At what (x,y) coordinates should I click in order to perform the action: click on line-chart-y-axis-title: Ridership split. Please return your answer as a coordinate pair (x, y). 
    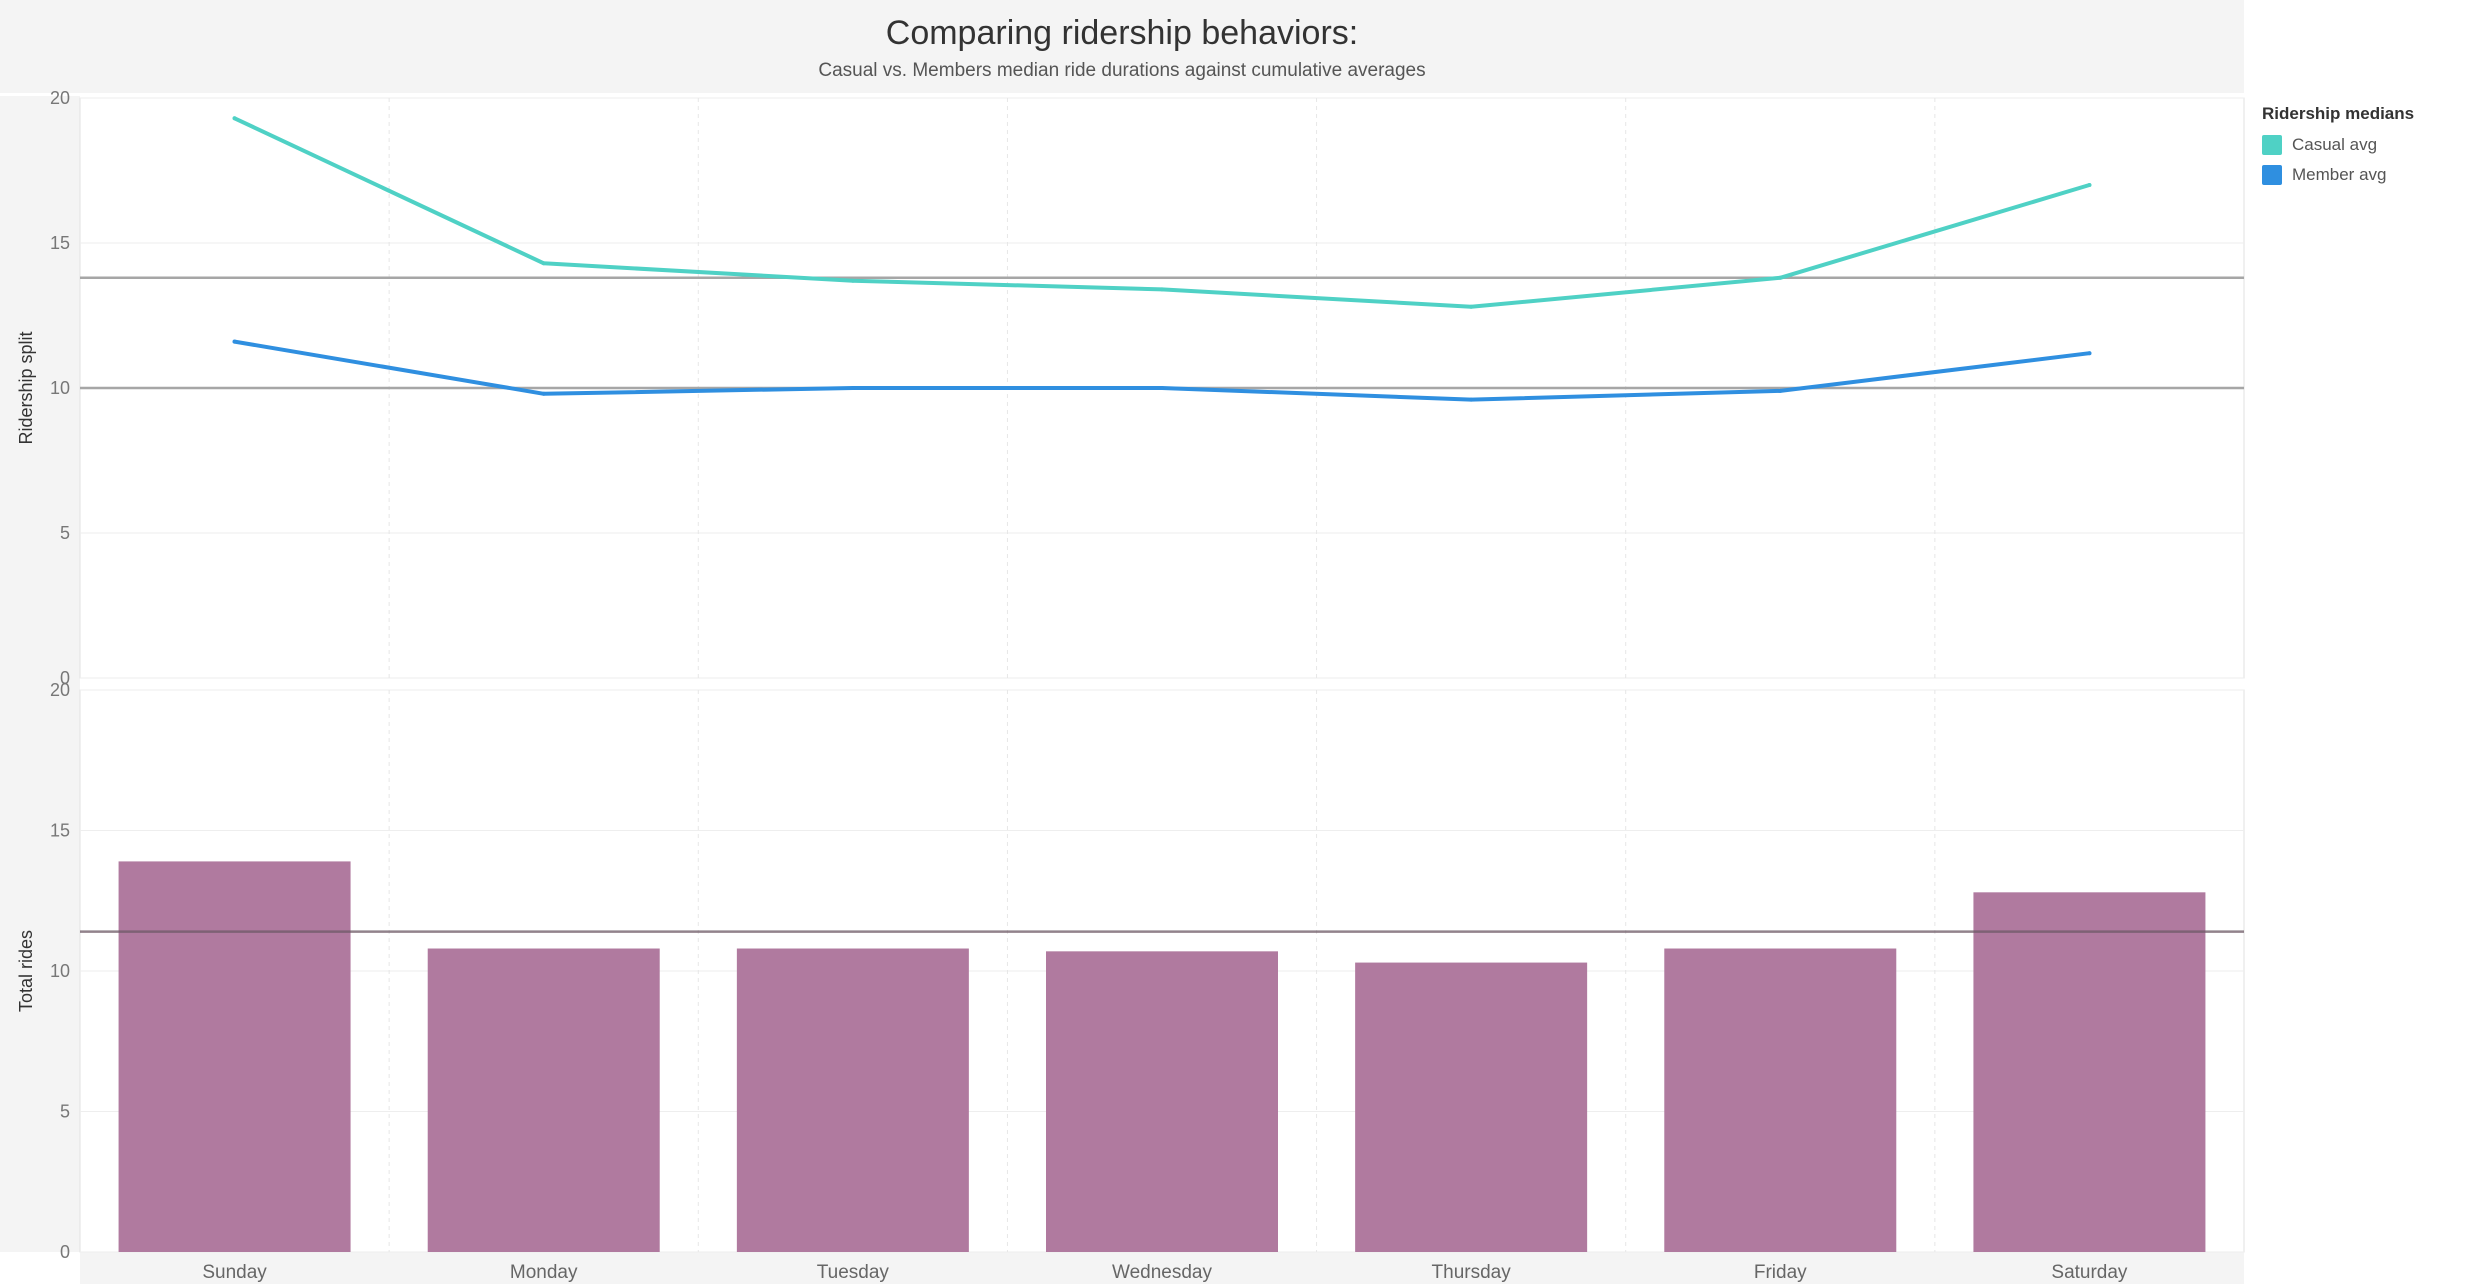
    Looking at the image, I should click on (26, 387).